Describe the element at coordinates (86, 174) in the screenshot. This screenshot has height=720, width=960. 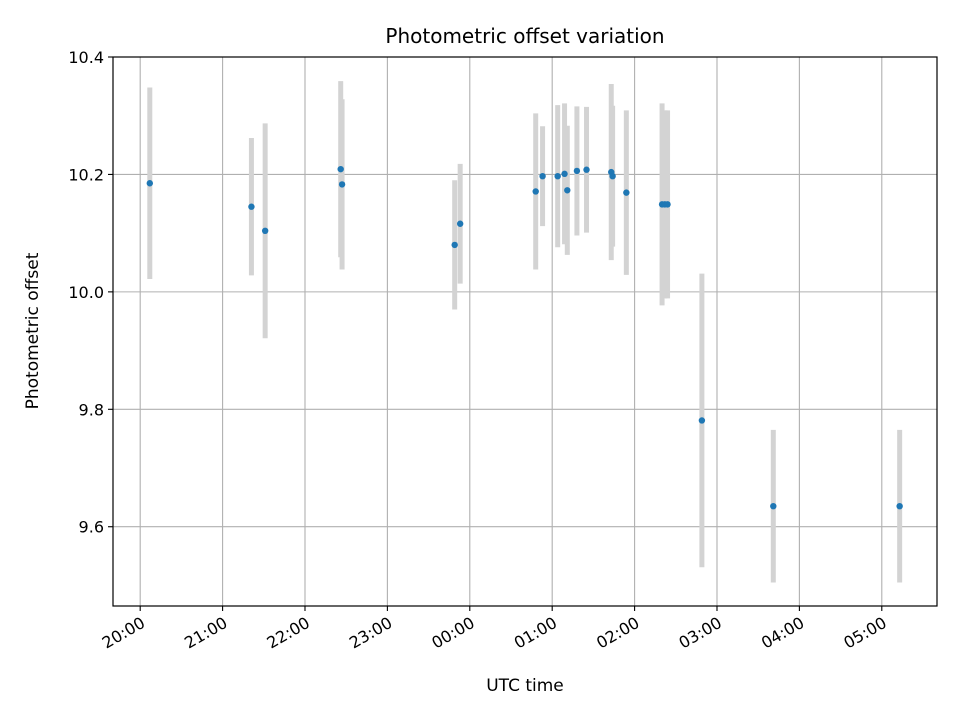
I see `y-tick-label: 10.2` at that location.